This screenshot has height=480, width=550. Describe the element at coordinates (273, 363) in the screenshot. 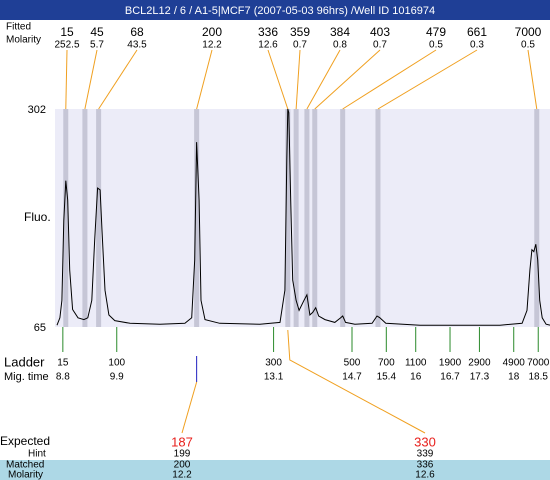

I see `ladder-size: 300` at that location.